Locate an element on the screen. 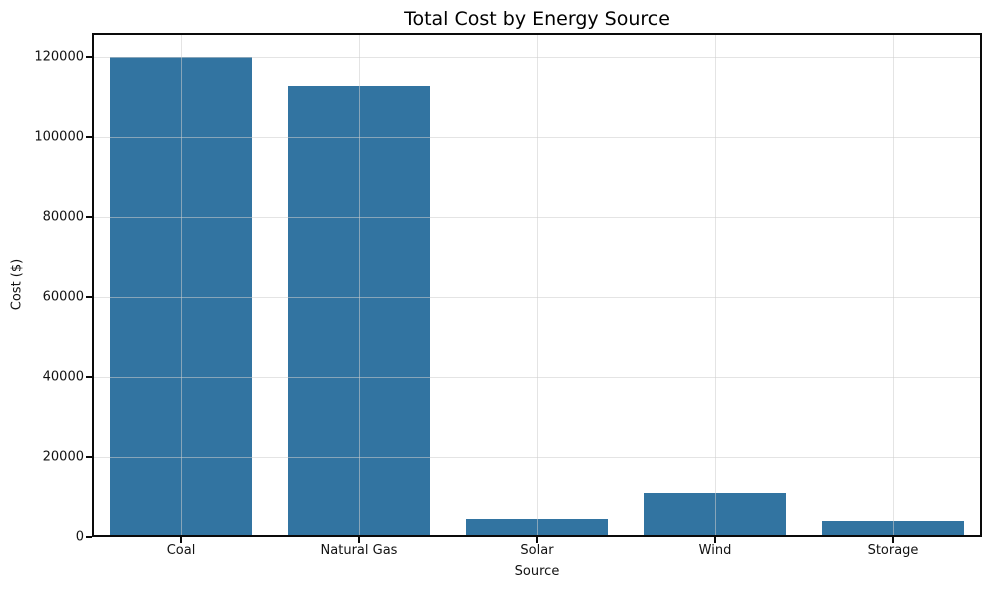 The width and height of the screenshot is (989, 590). y-tick-label: 0 is located at coordinates (79, 537).